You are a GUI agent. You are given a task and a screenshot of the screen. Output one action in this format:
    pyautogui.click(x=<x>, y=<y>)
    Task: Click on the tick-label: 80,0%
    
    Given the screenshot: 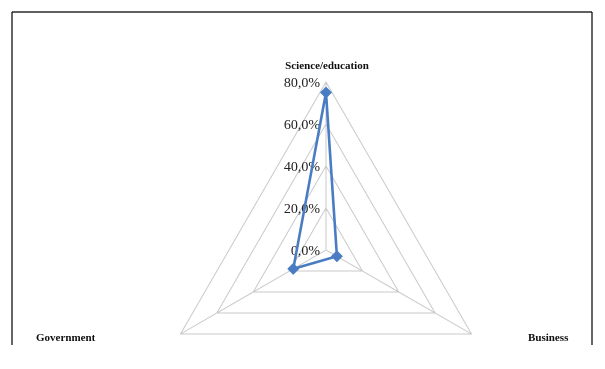 What is the action you would take?
    pyautogui.click(x=302, y=83)
    